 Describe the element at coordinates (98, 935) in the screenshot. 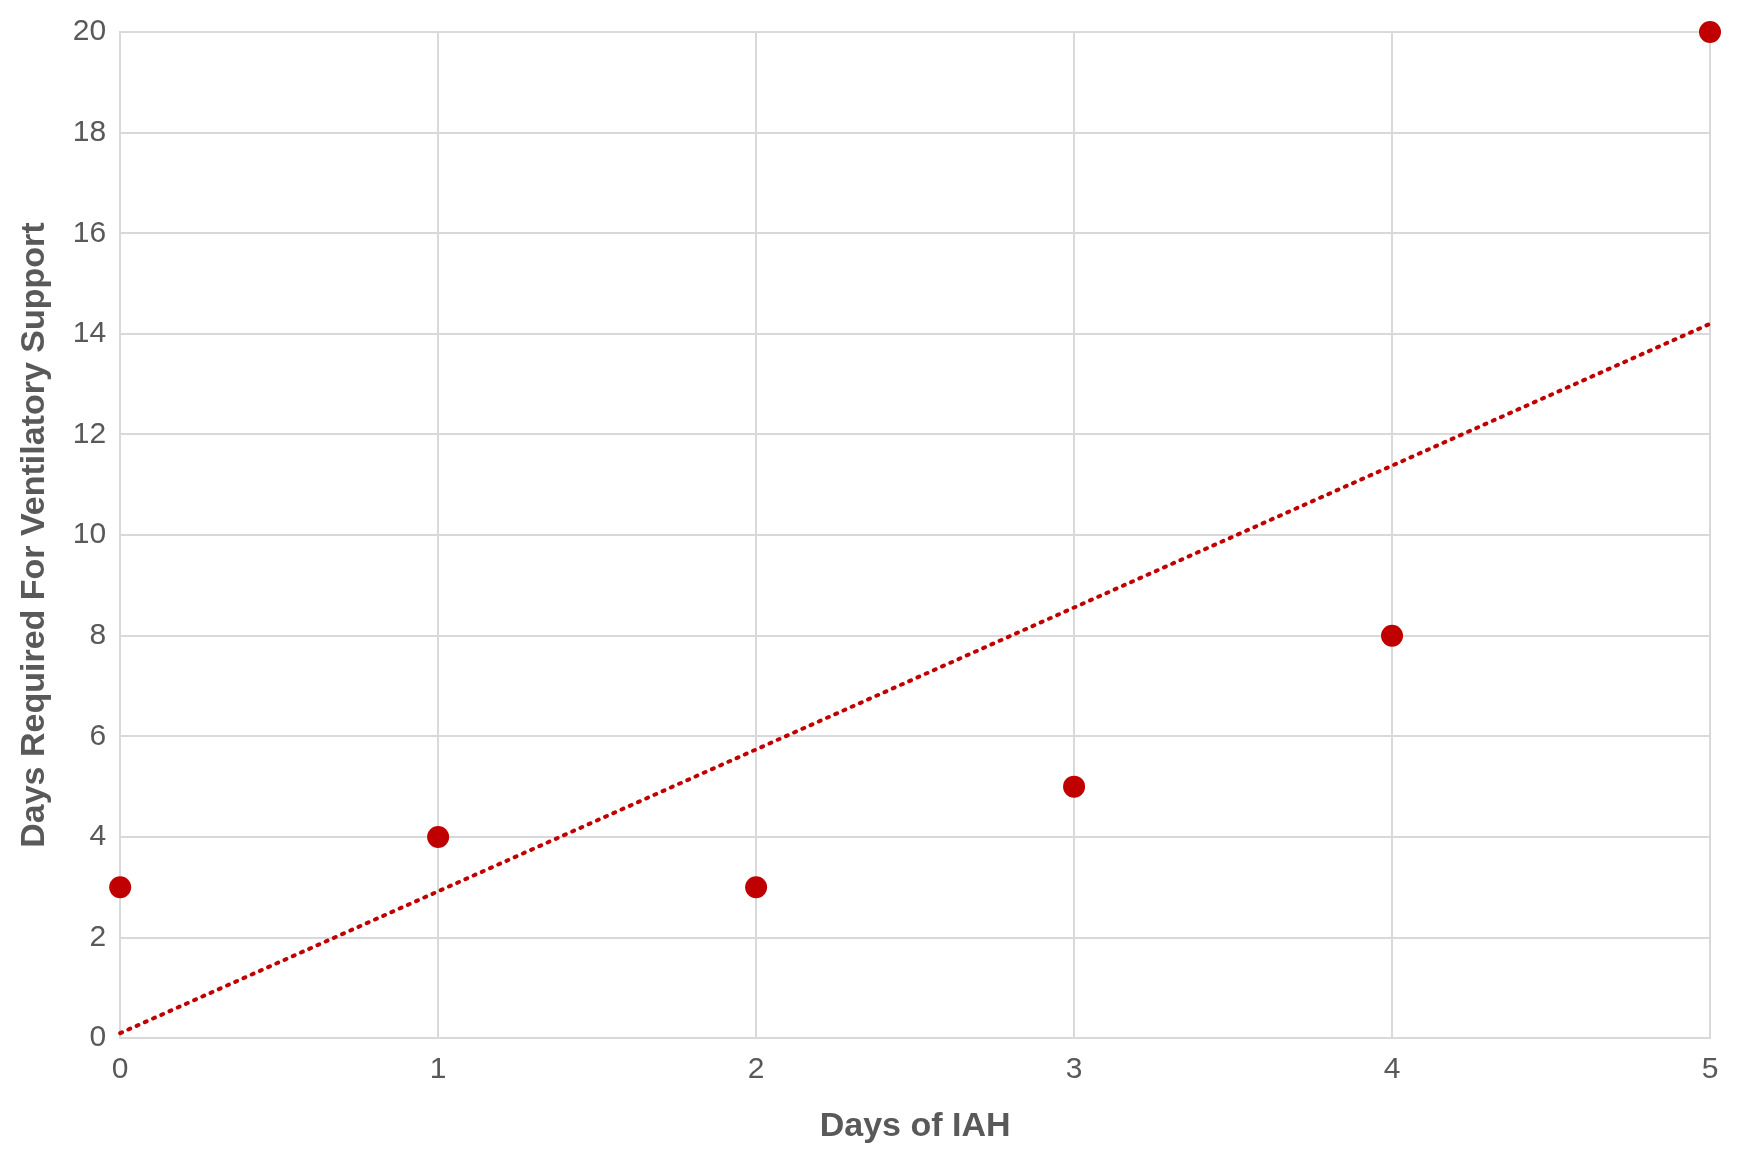

I see `y-tick-label: 2` at that location.